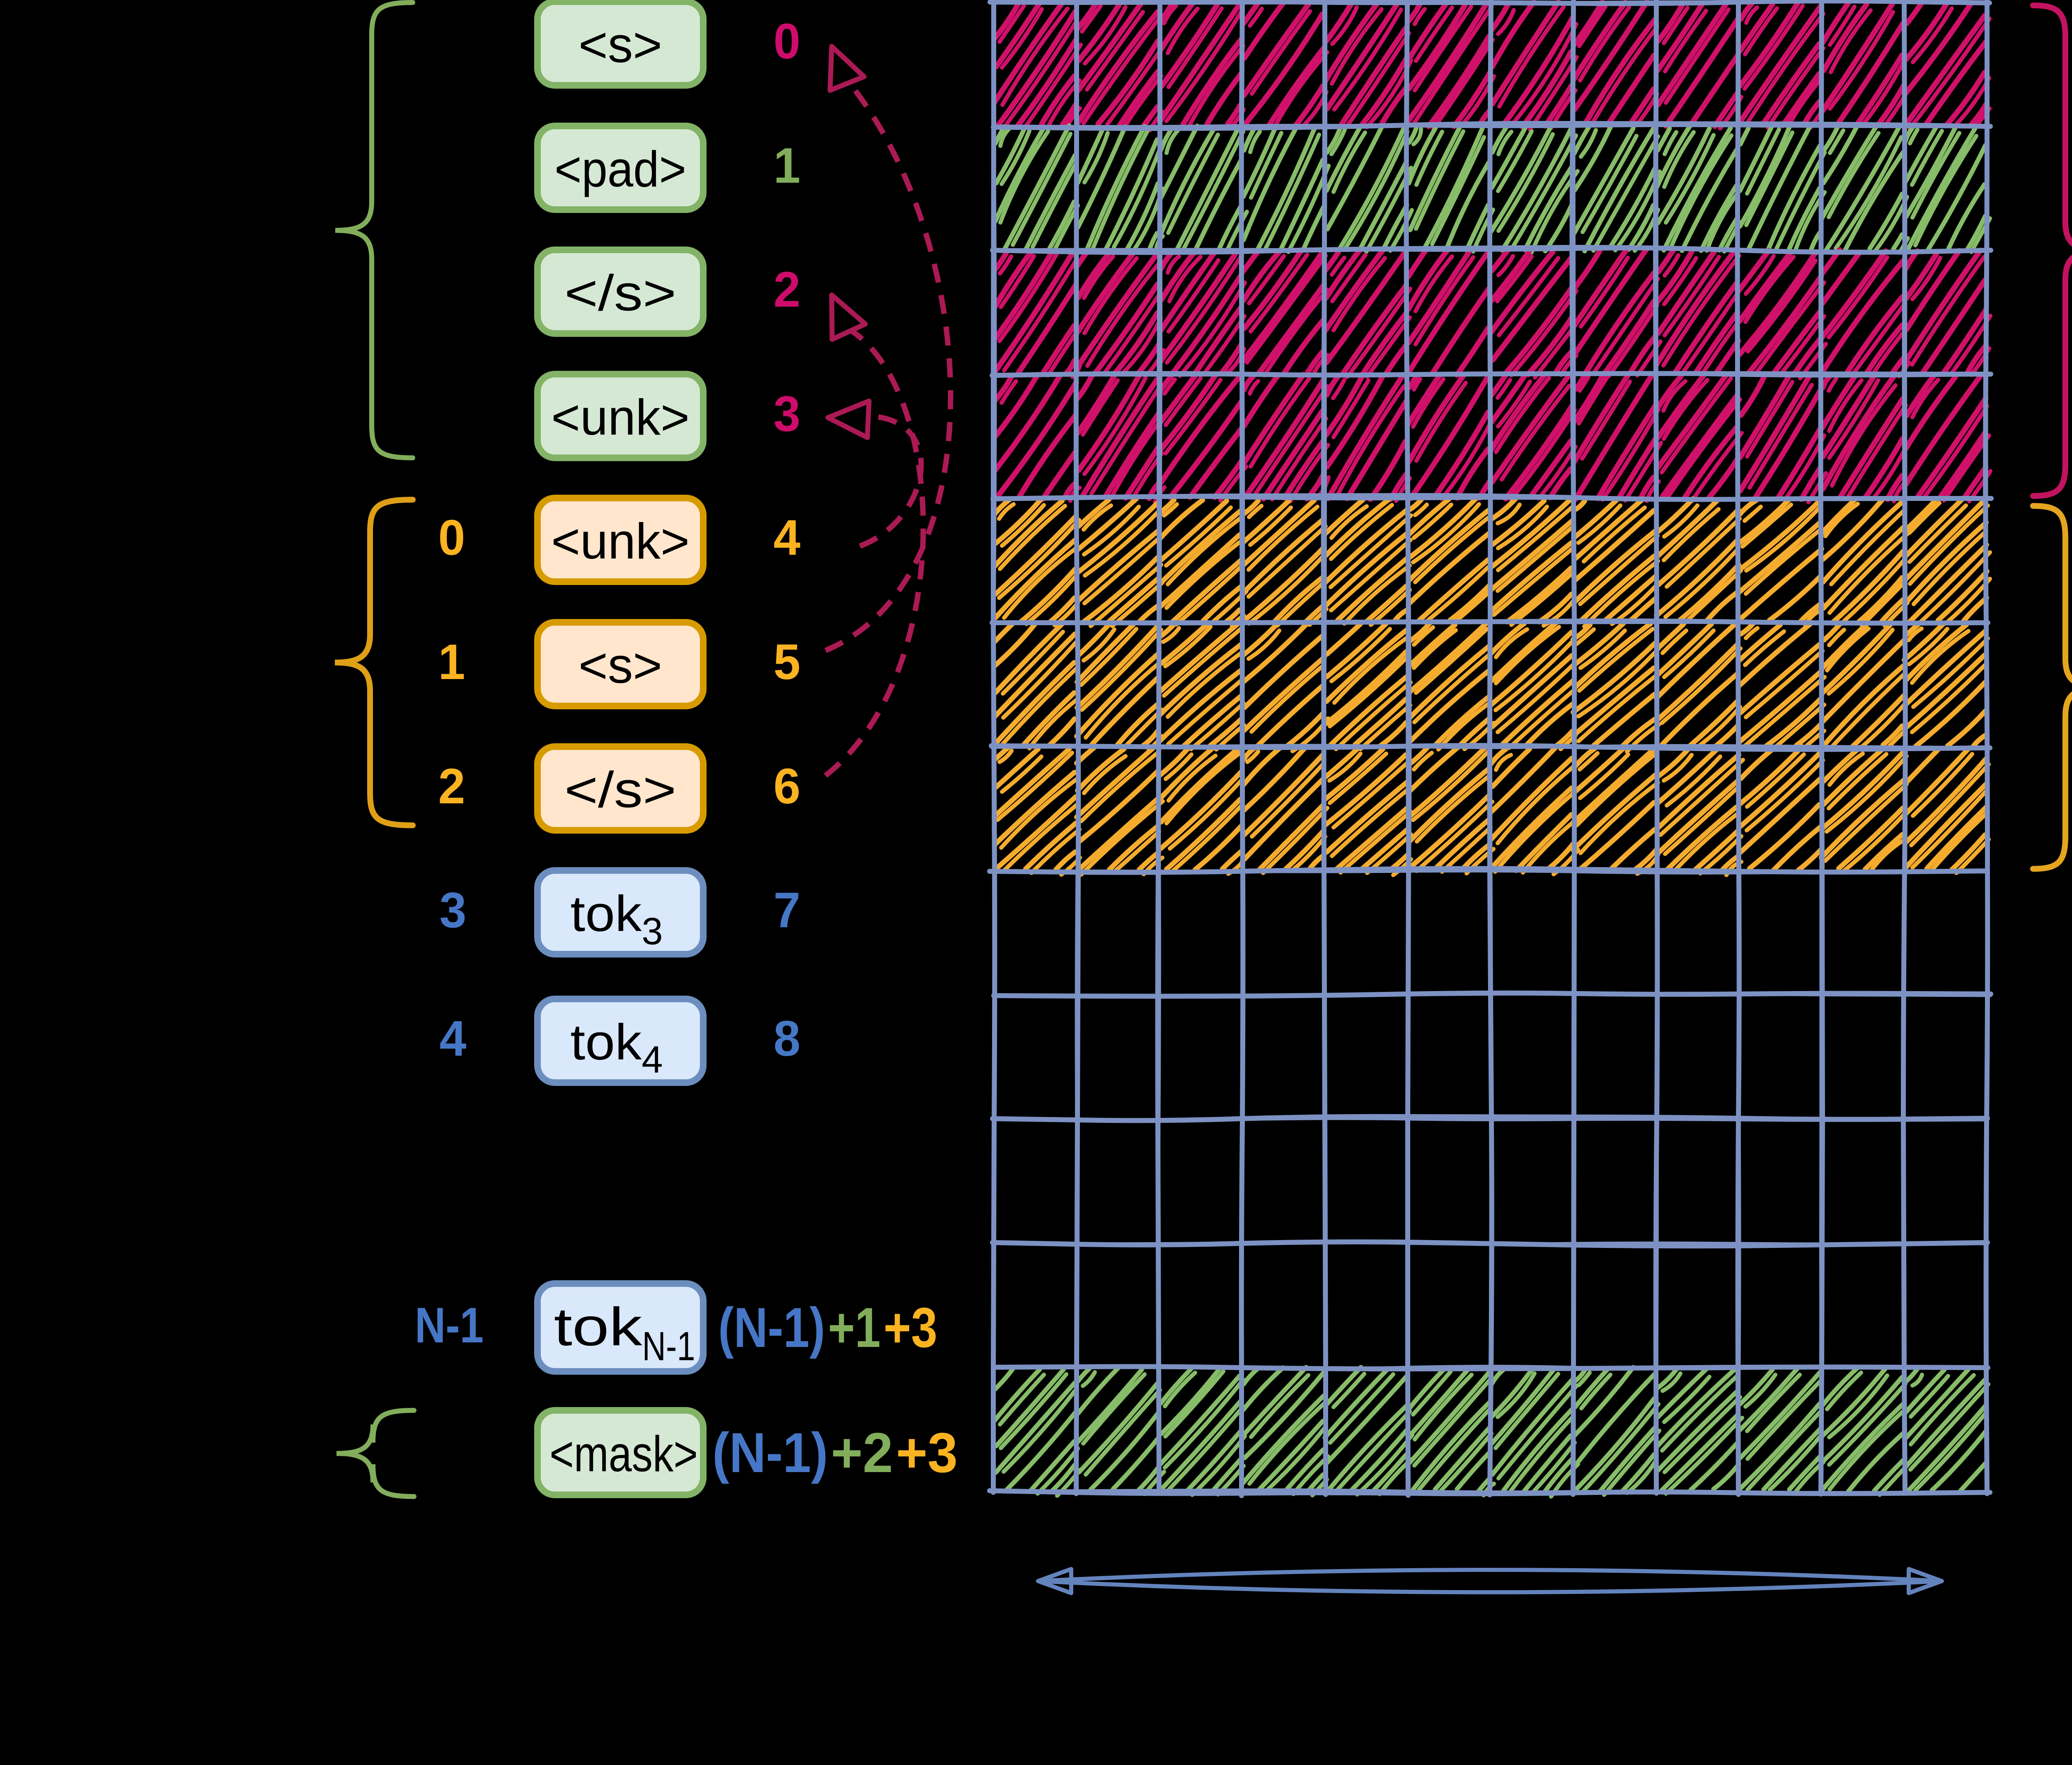 Image resolution: width=2072 pixels, height=1765 pixels. Describe the element at coordinates (787, 786) in the screenshot. I see `svg-text: 6` at that location.